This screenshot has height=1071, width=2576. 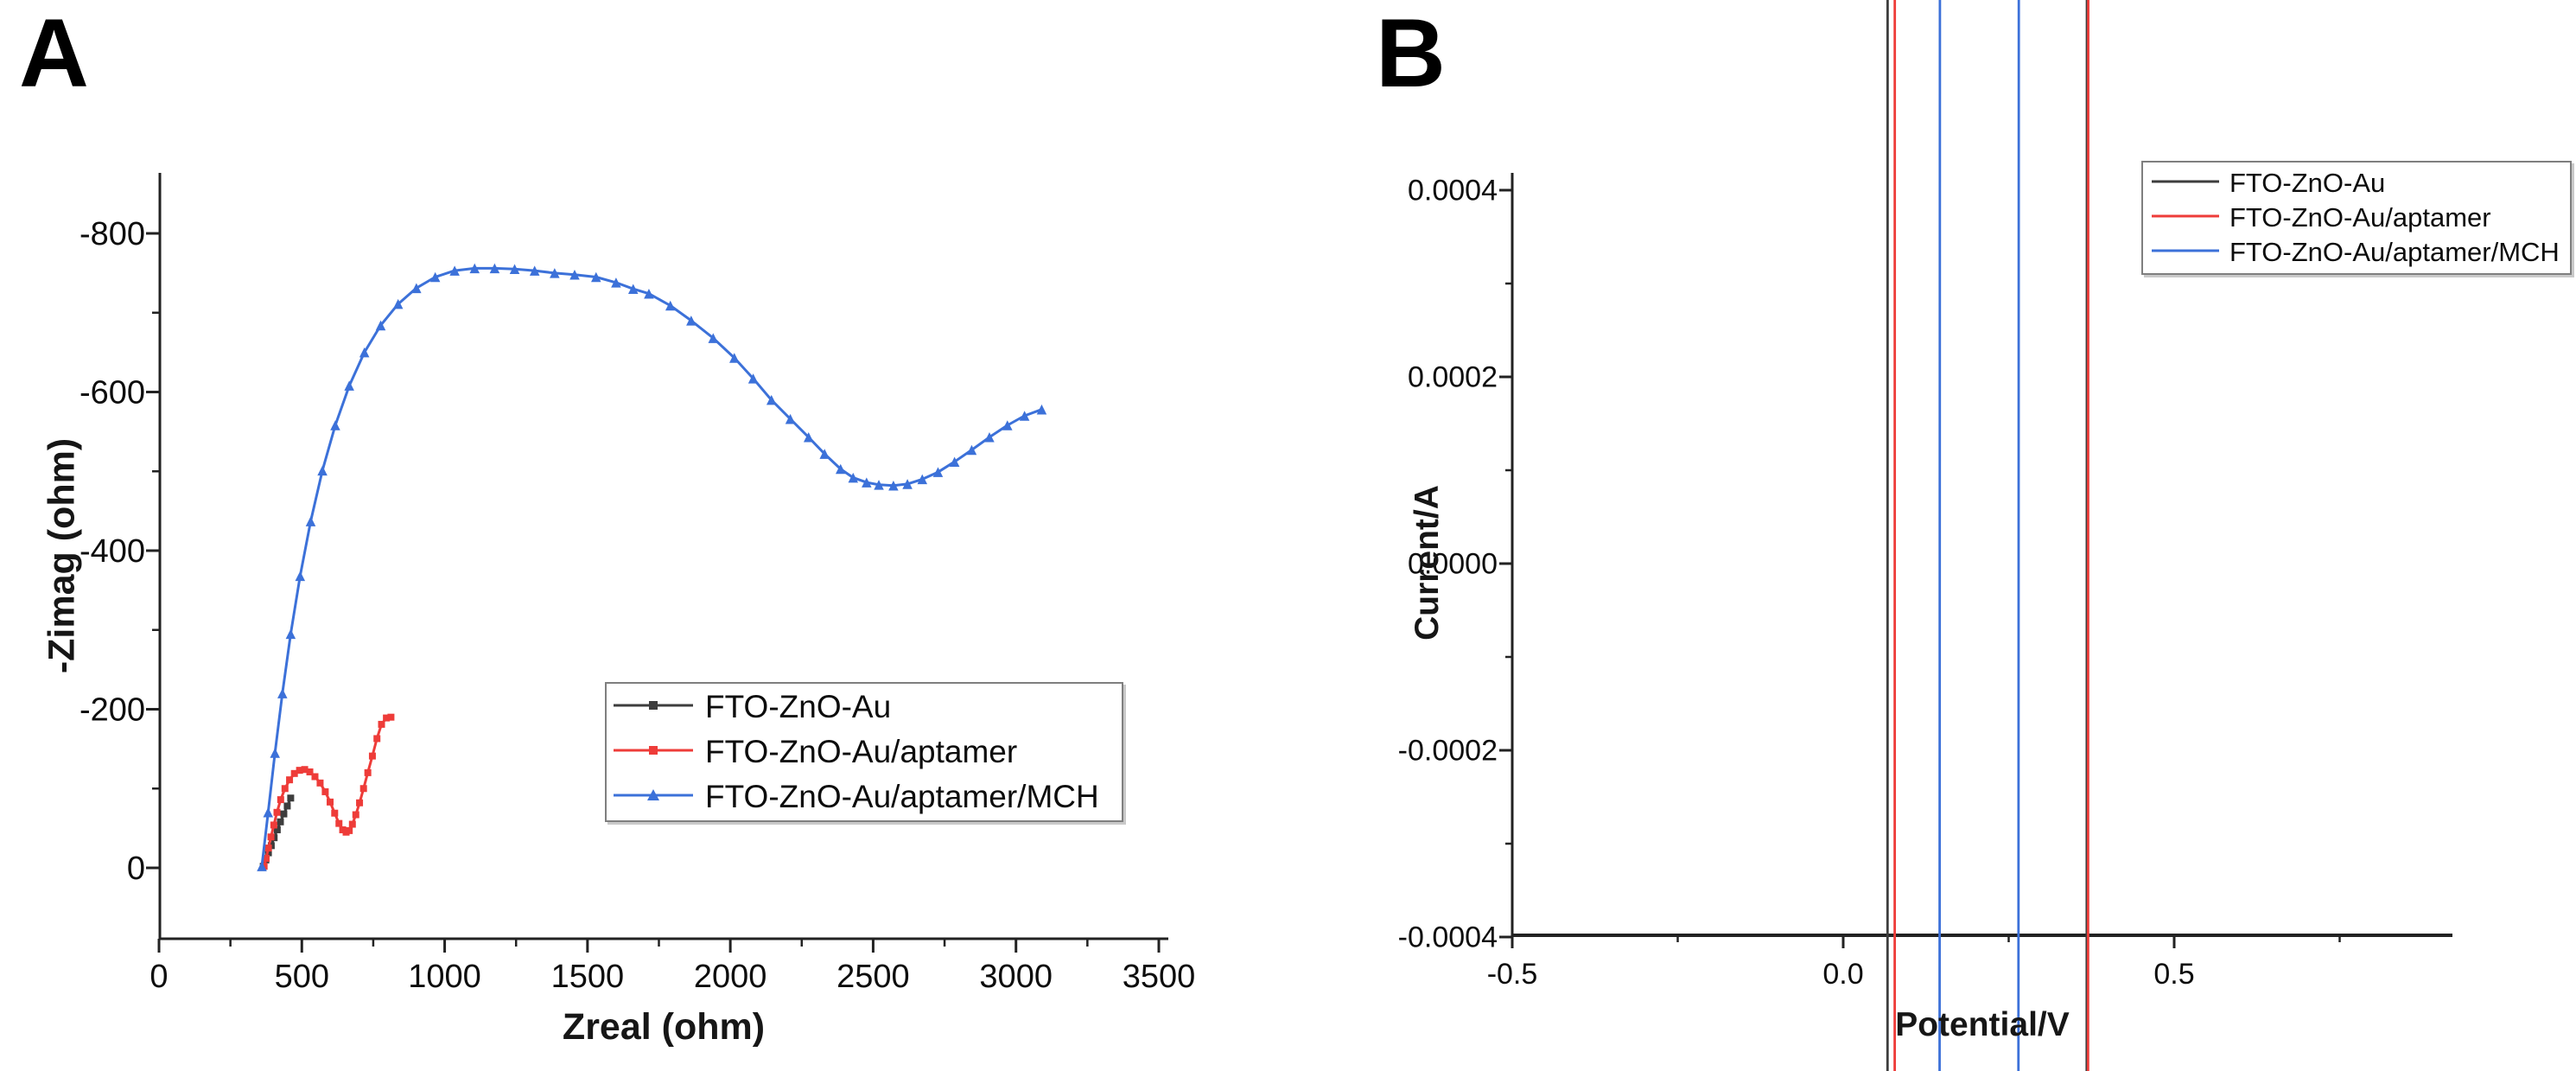 I want to click on panel-b-x-ticks: -0.5 0.0 0.5, so click(x=1914, y=963).